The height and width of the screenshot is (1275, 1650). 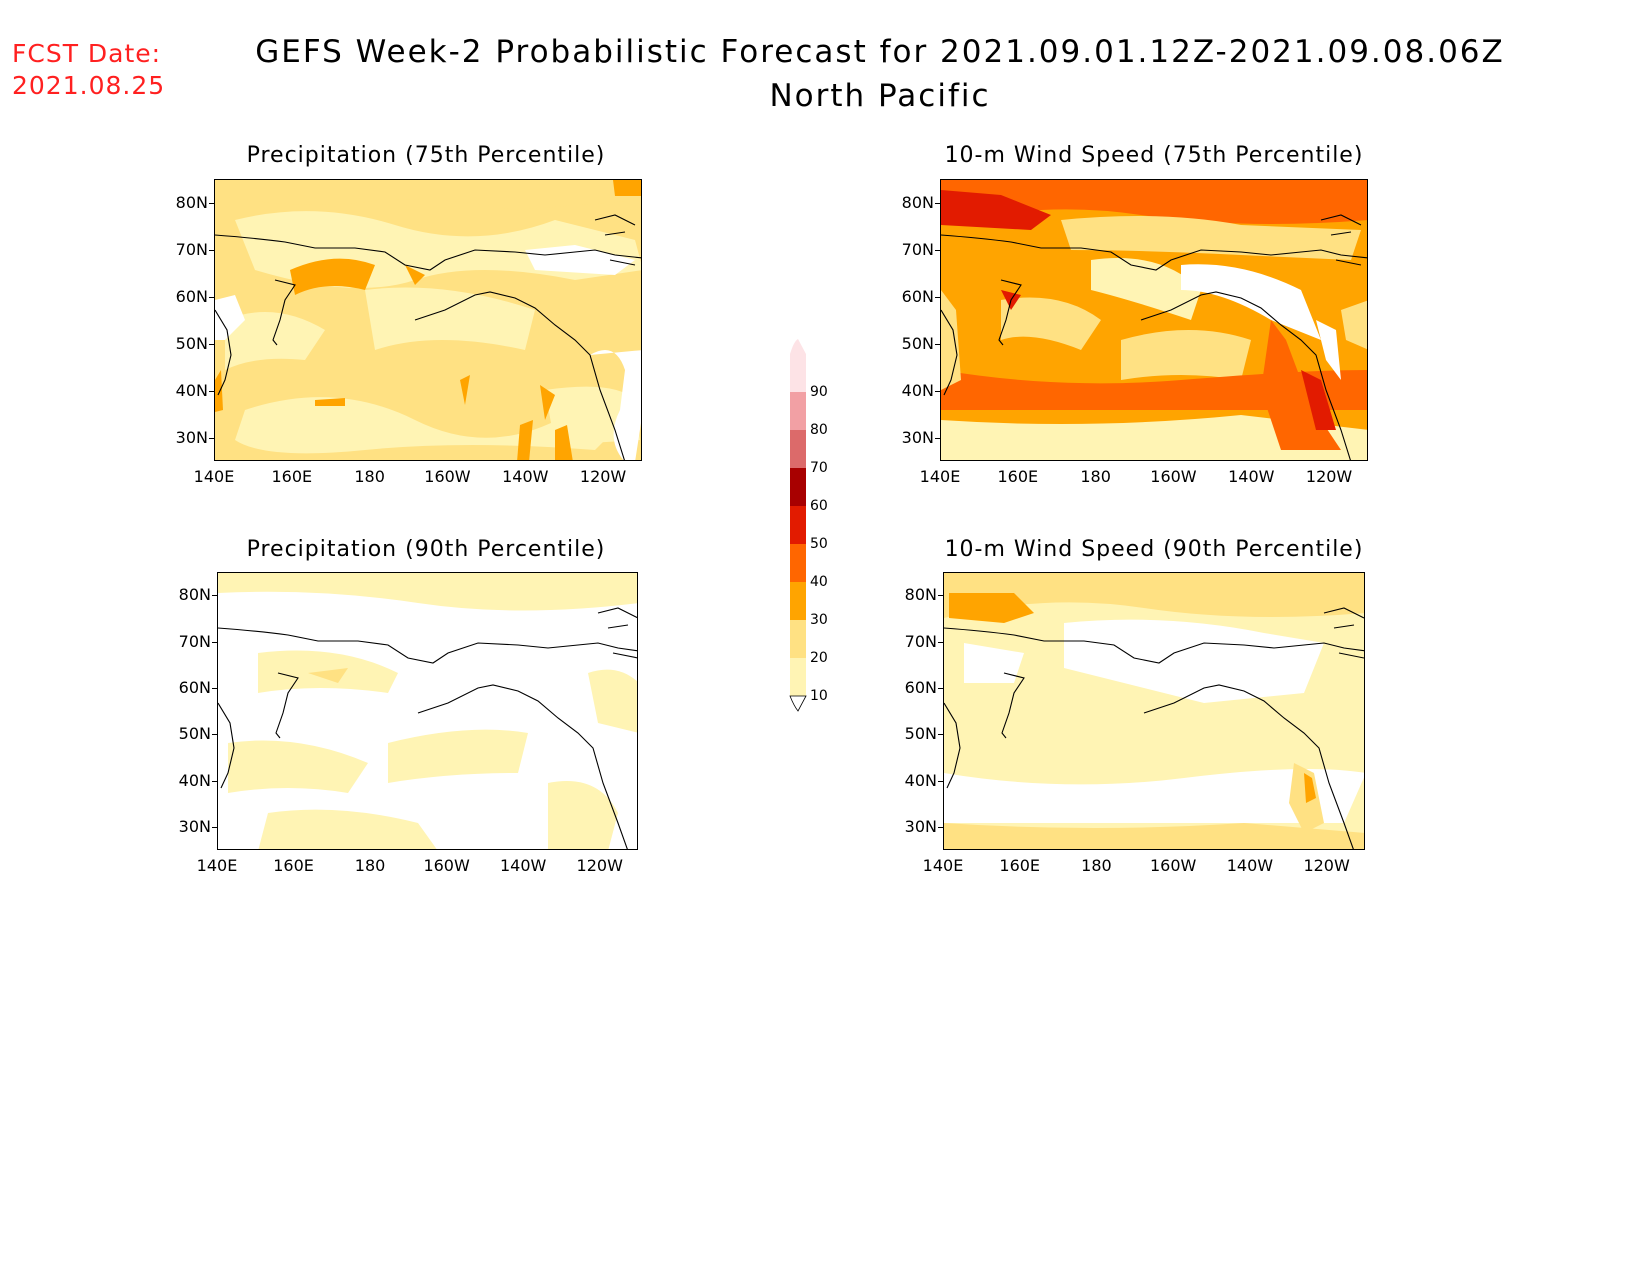 What do you see at coordinates (798, 703) in the screenshot?
I see `colorbar-bottom-cap` at bounding box center [798, 703].